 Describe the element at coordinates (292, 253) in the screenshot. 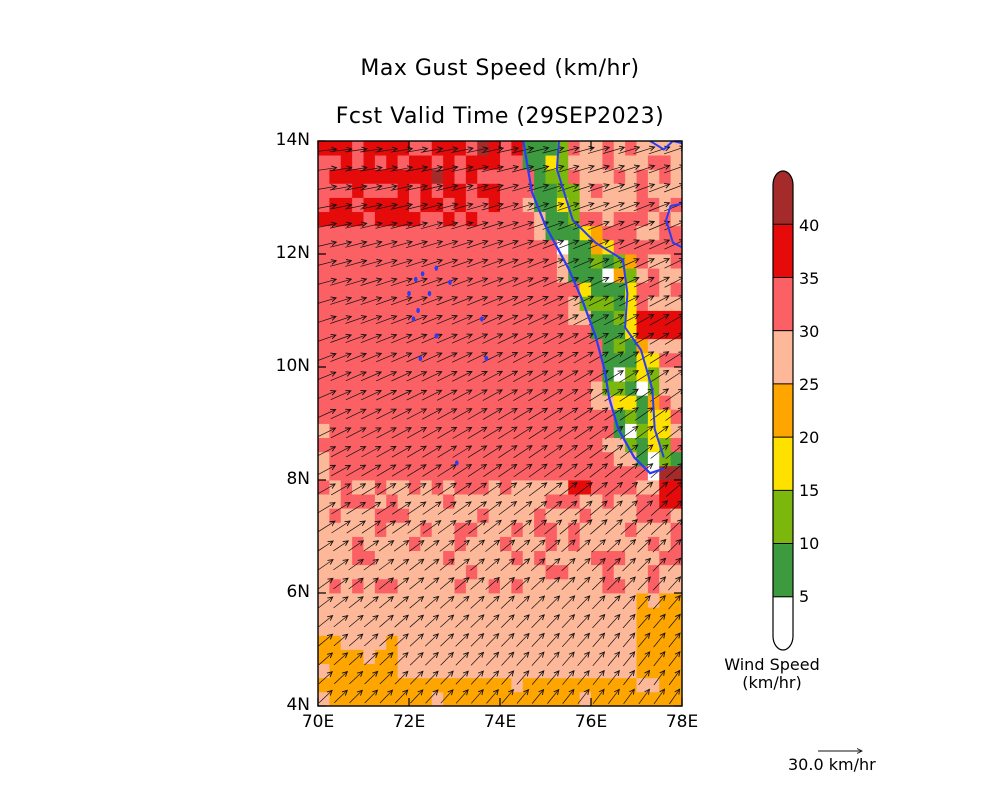

I see `y-tick-label: 12N` at that location.